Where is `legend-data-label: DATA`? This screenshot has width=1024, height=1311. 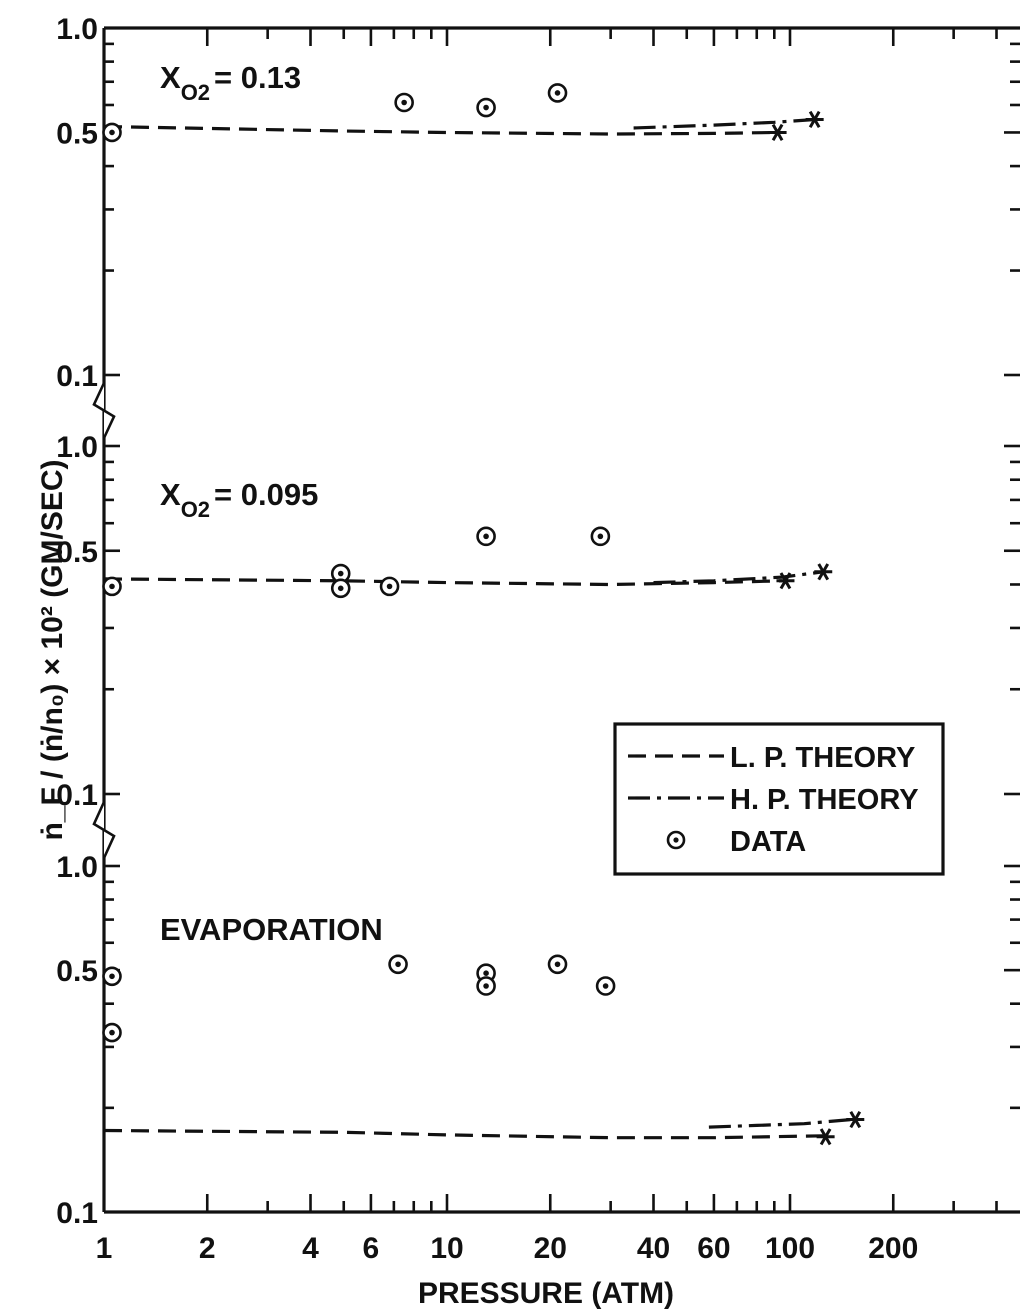 legend-data-label: DATA is located at coordinates (768, 842).